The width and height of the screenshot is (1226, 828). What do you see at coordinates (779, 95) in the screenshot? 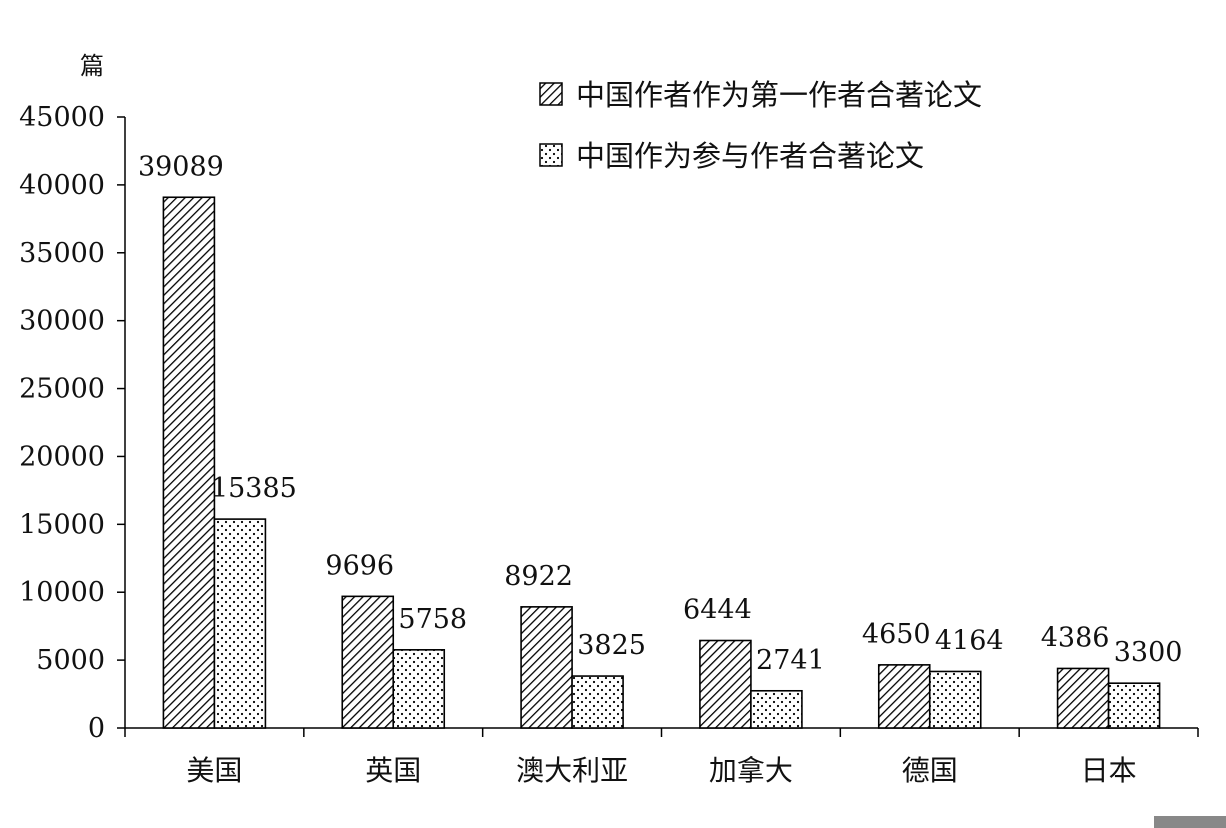
I see `legend-label-series-1: 中国作者作为第一作者合著论文` at bounding box center [779, 95].